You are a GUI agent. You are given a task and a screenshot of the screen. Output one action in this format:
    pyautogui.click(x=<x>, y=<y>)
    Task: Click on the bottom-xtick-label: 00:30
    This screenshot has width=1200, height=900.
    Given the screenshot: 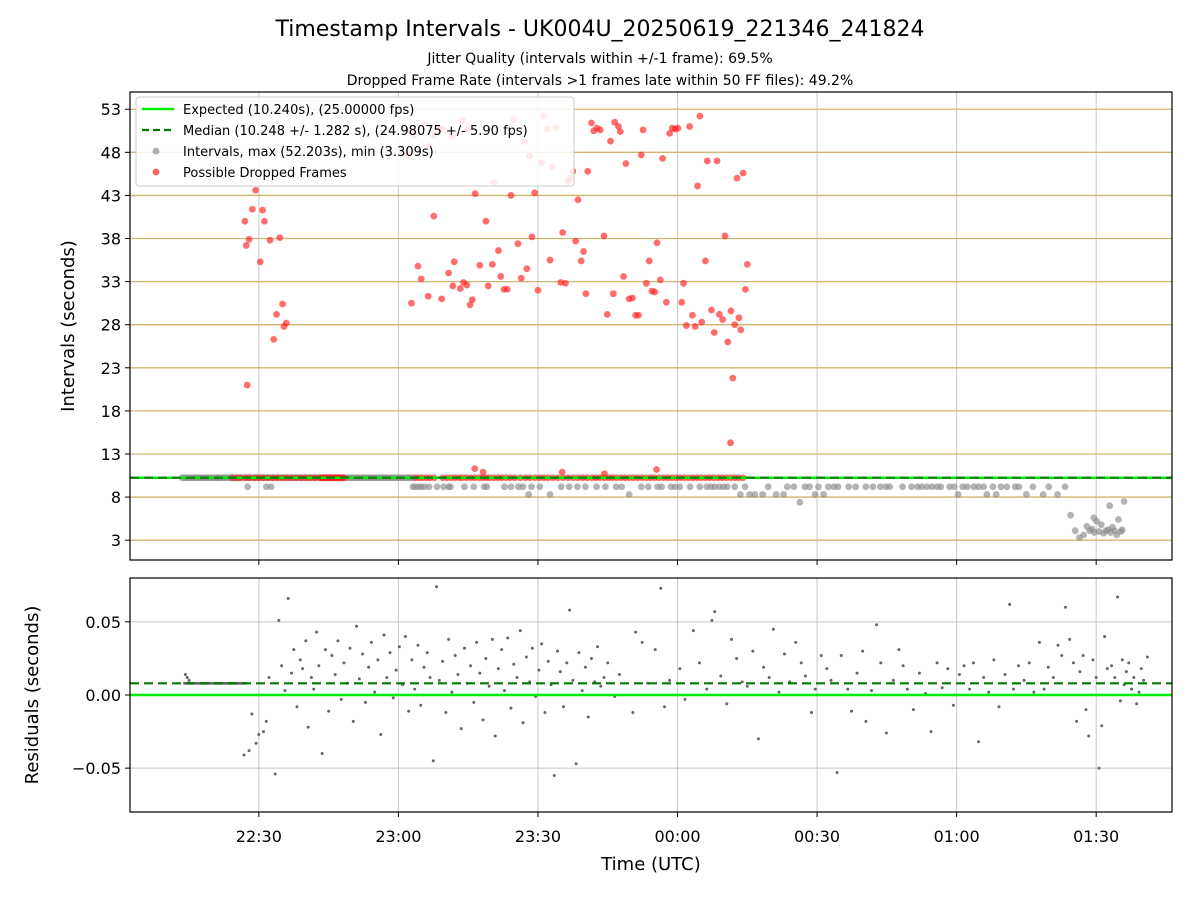 What is the action you would take?
    pyautogui.click(x=817, y=836)
    